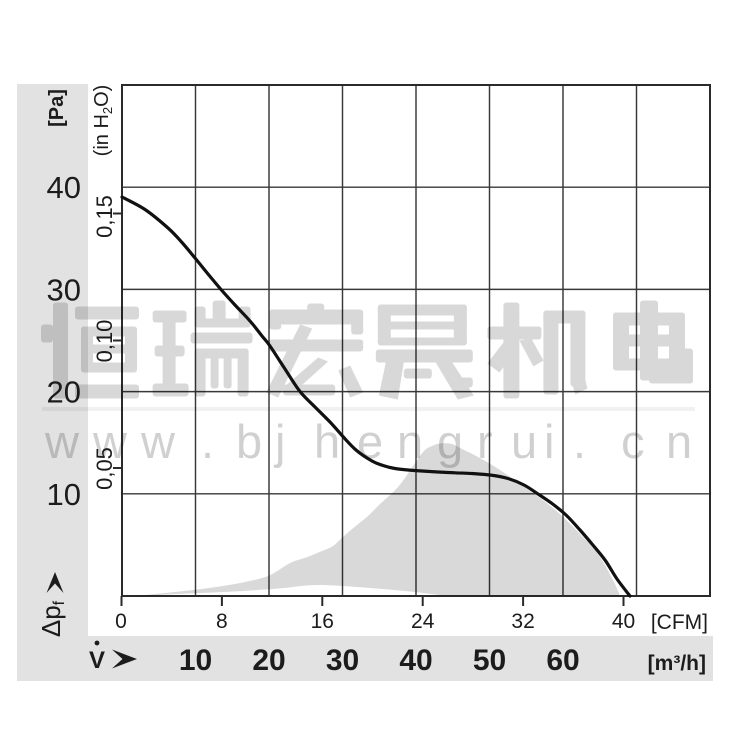 This screenshot has width=750, height=750. Describe the element at coordinates (121, 621) in the screenshot. I see `svg-text: 0` at that location.